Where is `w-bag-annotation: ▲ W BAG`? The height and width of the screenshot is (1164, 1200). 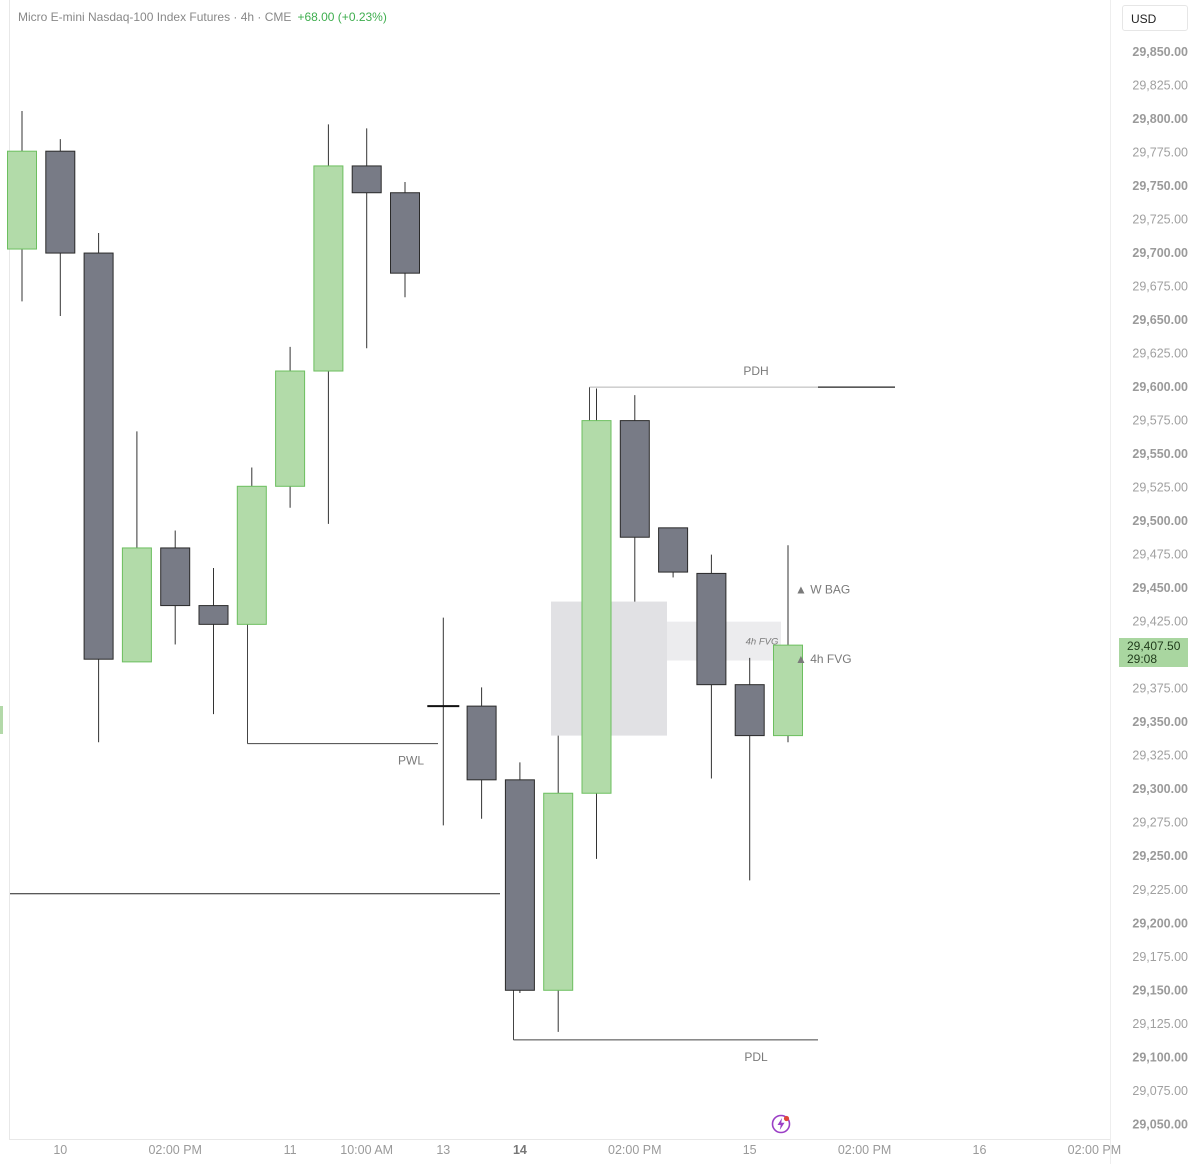 w-bag-annotation: ▲ W BAG is located at coordinates (822, 590).